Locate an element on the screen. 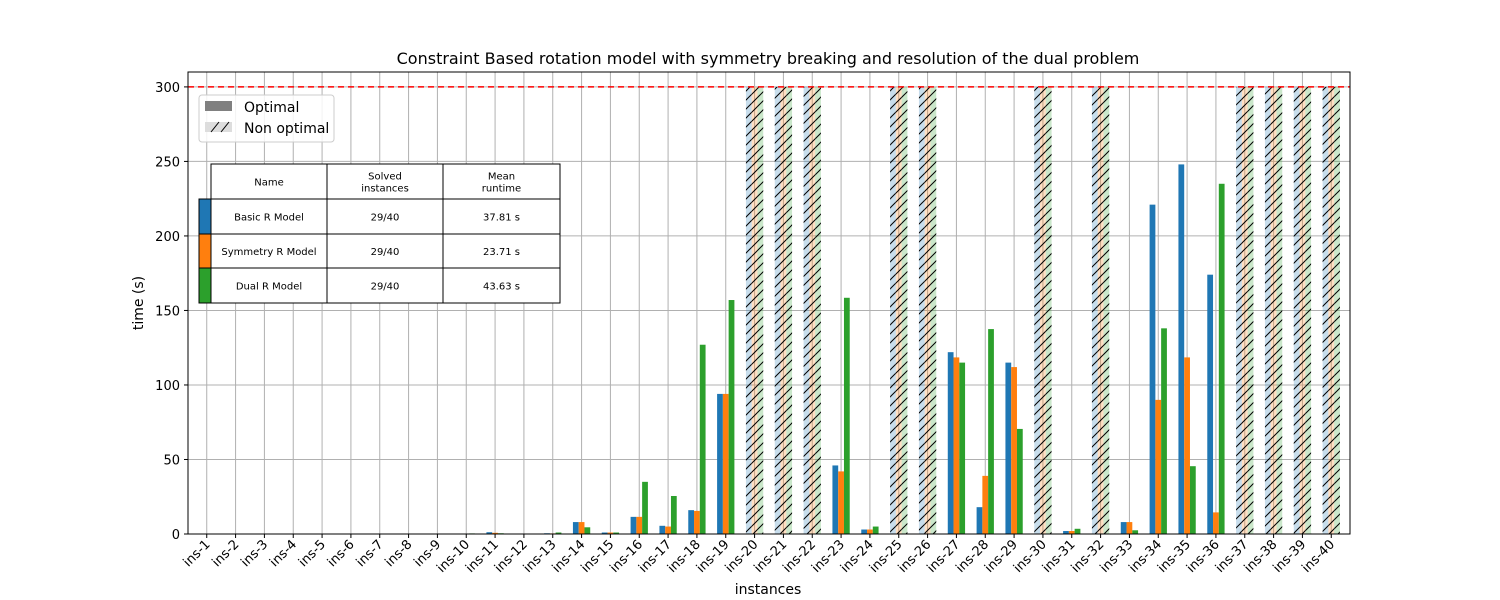 The image size is (1500, 600). table-cell is located at coordinates (501, 285).